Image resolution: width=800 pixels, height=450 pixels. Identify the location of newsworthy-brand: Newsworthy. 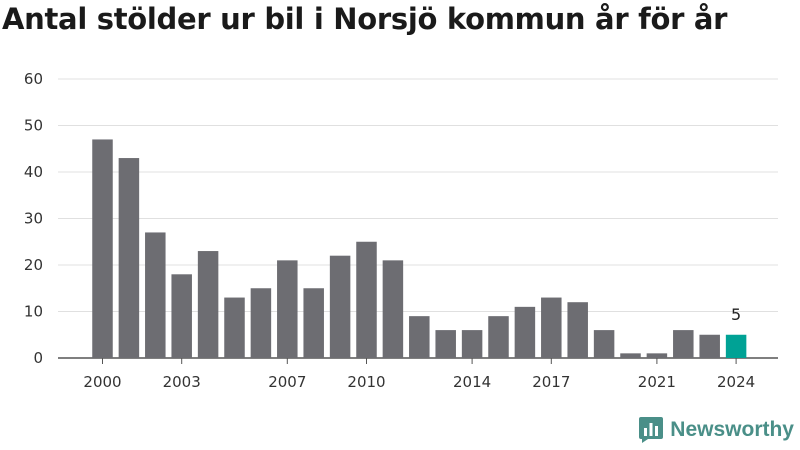
(716, 430).